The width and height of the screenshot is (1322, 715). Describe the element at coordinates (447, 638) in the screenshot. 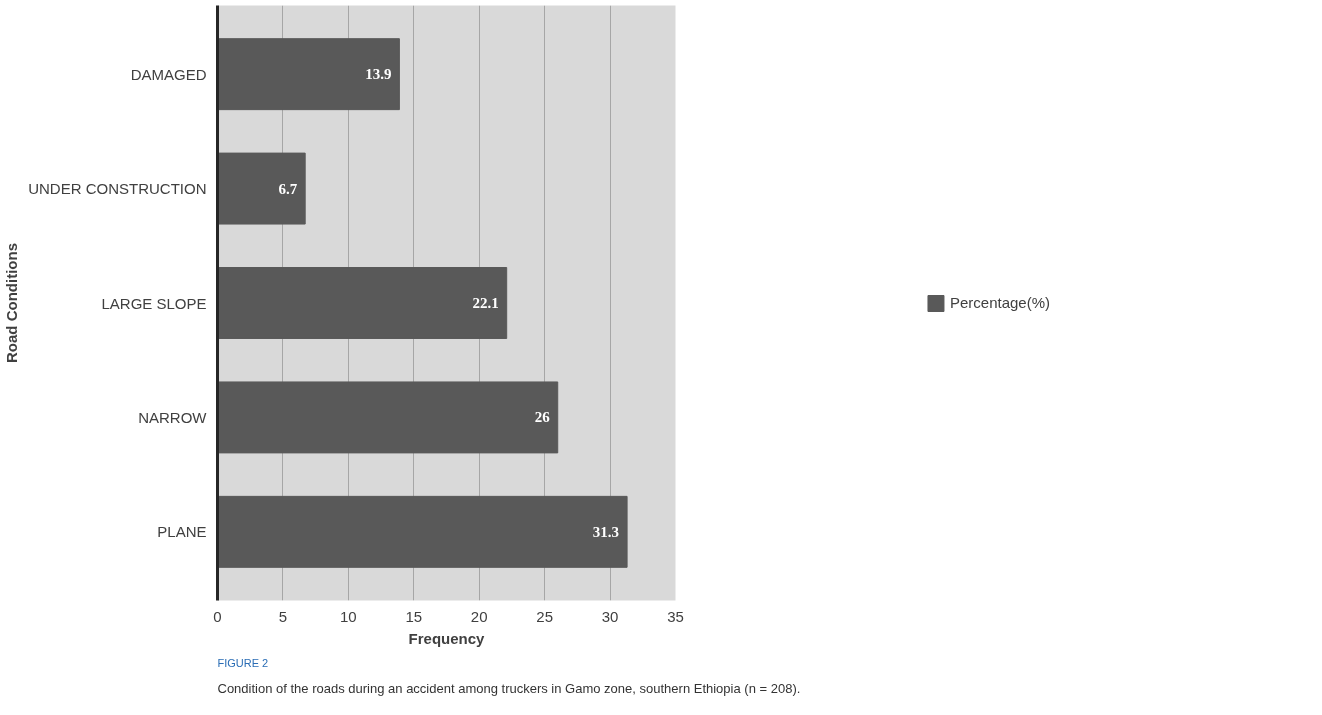

I see `x-axis-title: Frequency` at that location.